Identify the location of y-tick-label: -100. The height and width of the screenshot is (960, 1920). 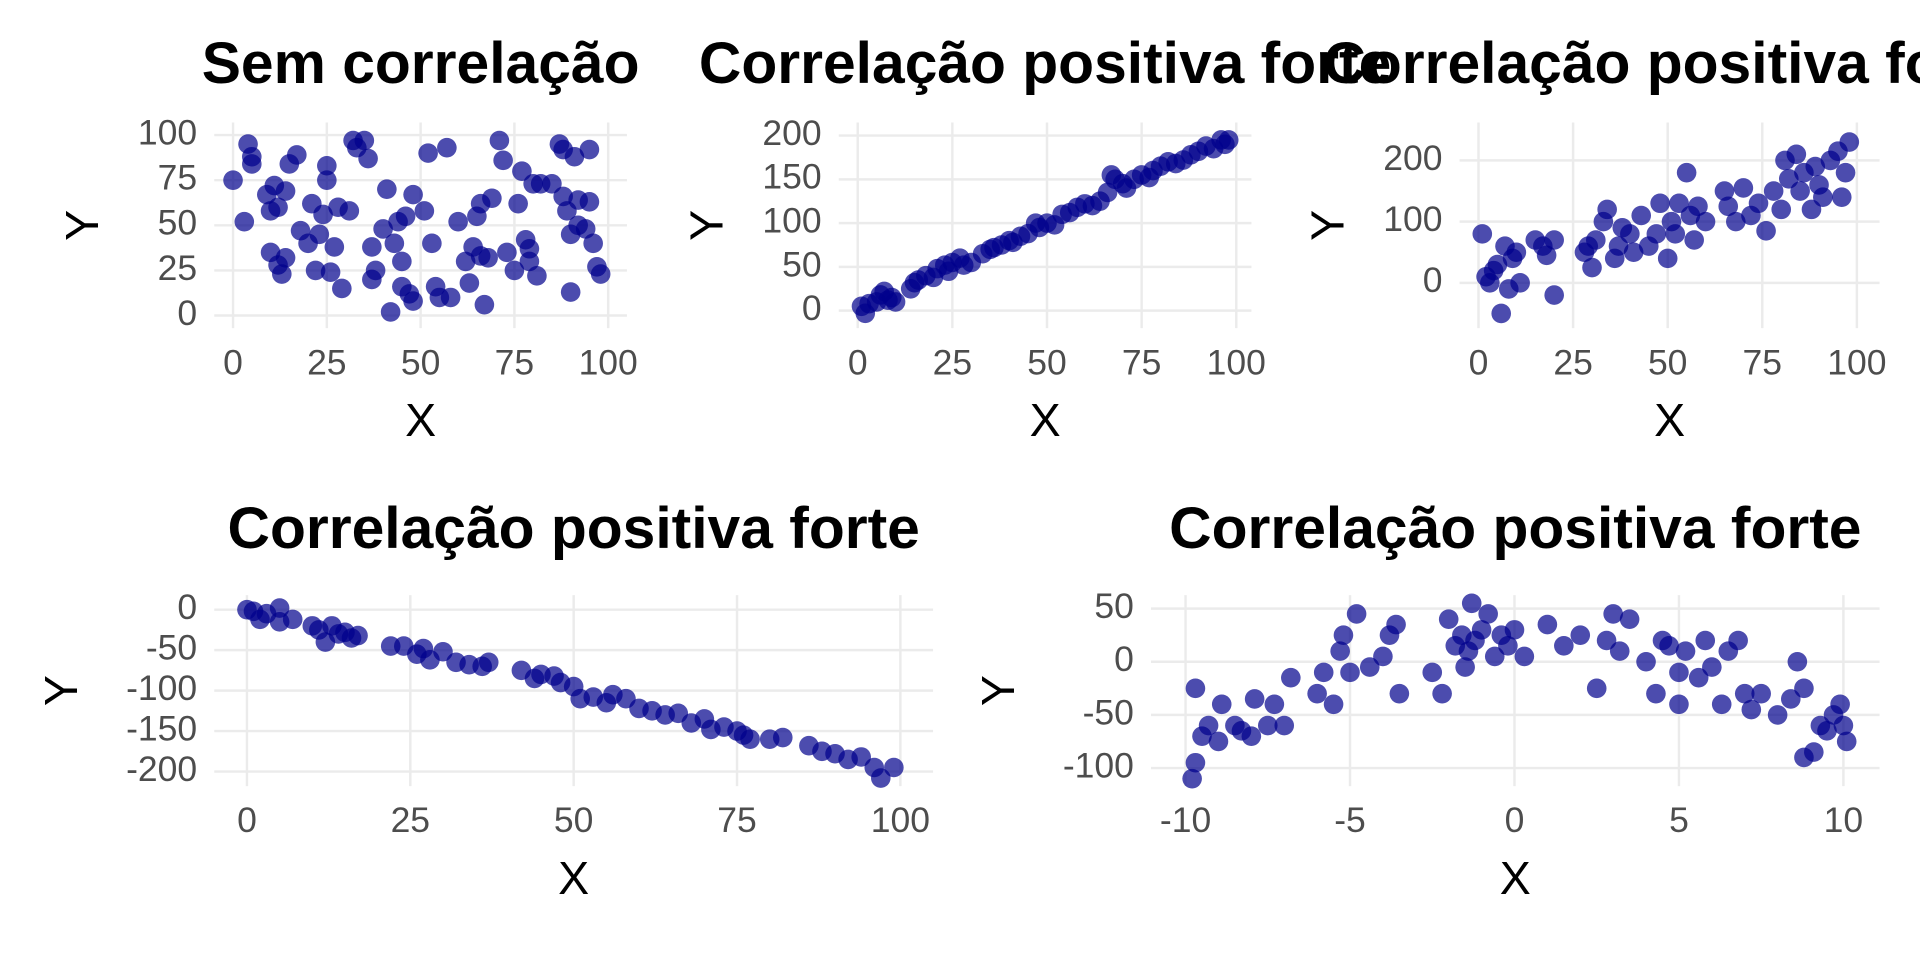
(1098, 765).